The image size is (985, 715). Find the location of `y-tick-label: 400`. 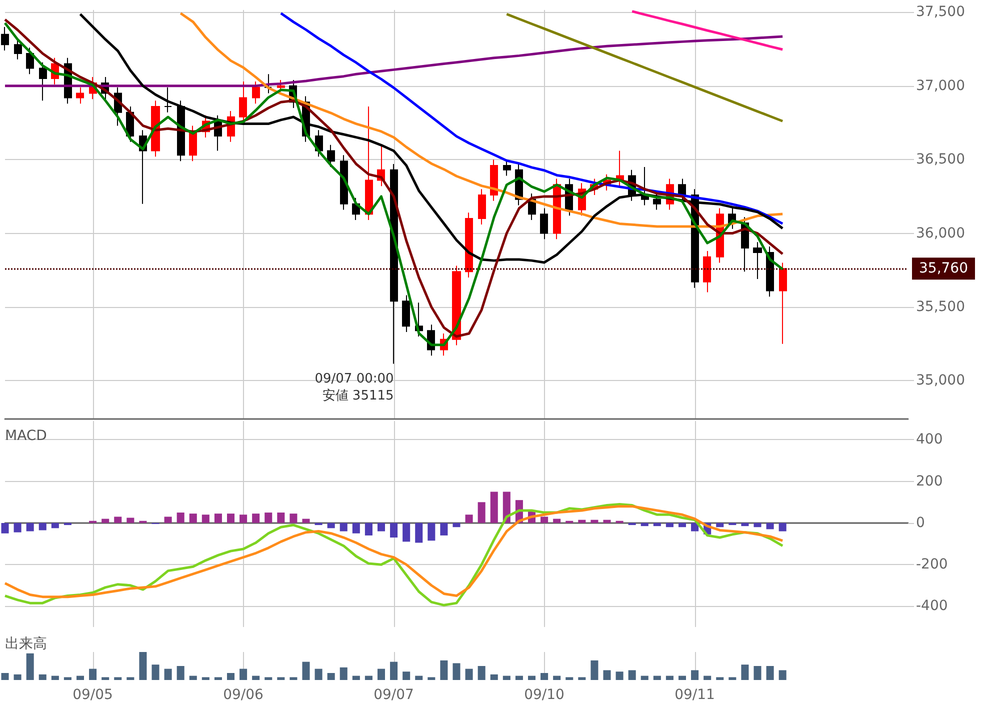

y-tick-label: 400 is located at coordinates (929, 440).